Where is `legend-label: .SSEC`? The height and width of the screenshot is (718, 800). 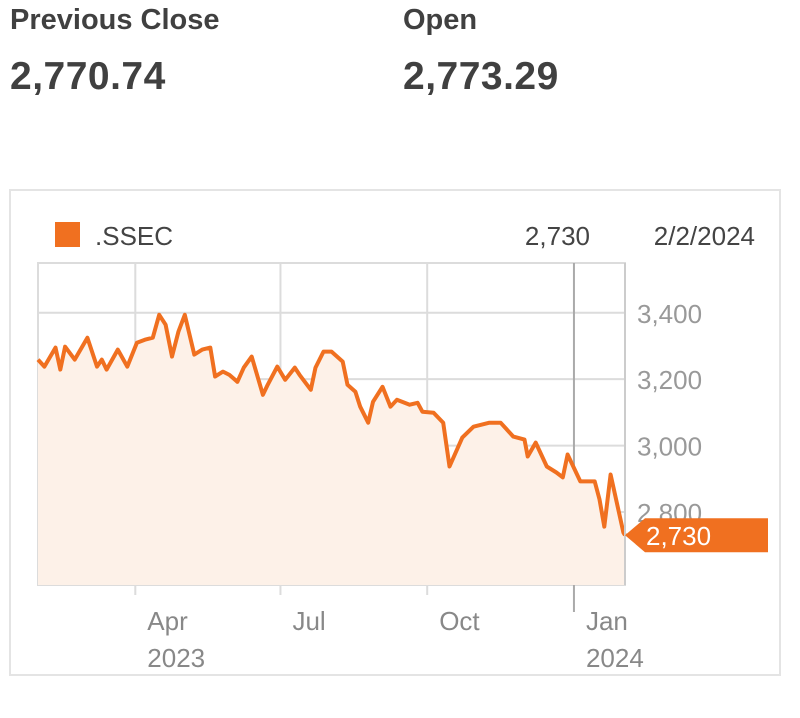
legend-label: .SSEC is located at coordinates (134, 236).